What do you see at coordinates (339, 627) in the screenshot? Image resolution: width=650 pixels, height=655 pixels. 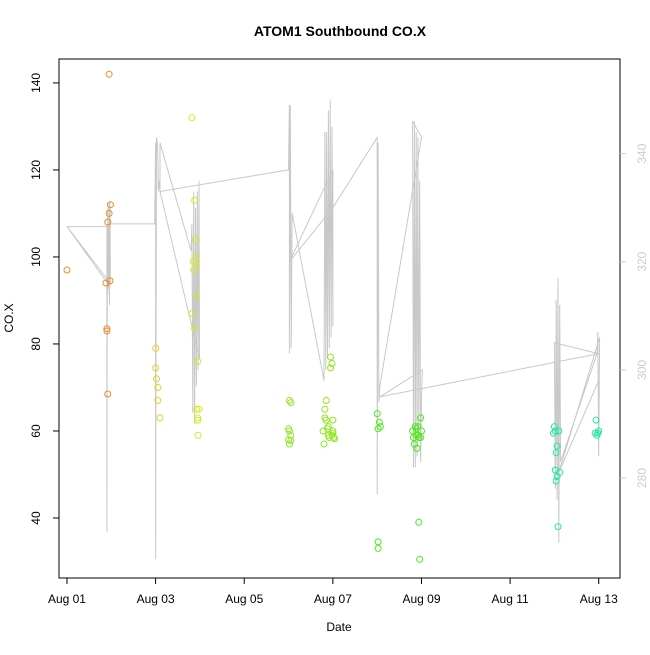 I see `x-axis-label: Date` at bounding box center [339, 627].